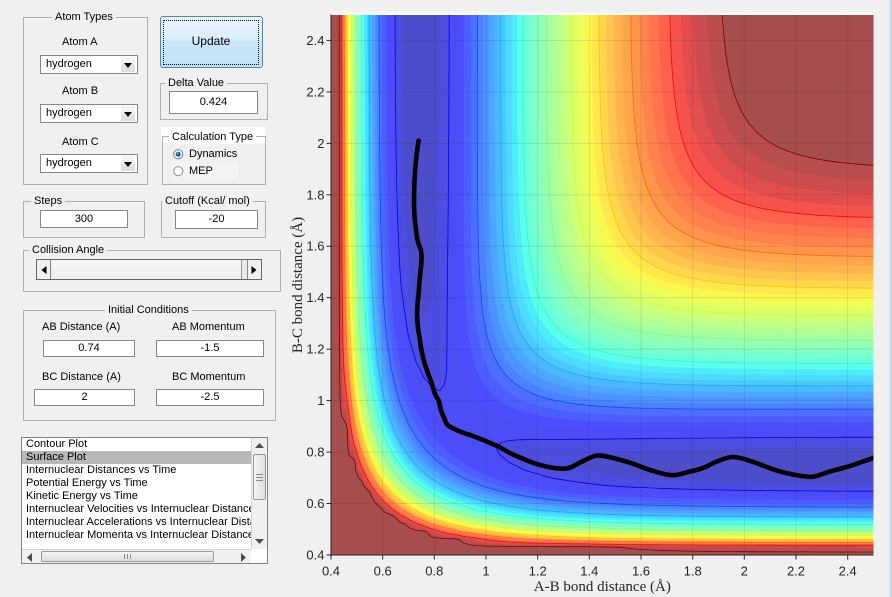  I want to click on svg-text: A-B bond distance (Å), so click(602, 587).